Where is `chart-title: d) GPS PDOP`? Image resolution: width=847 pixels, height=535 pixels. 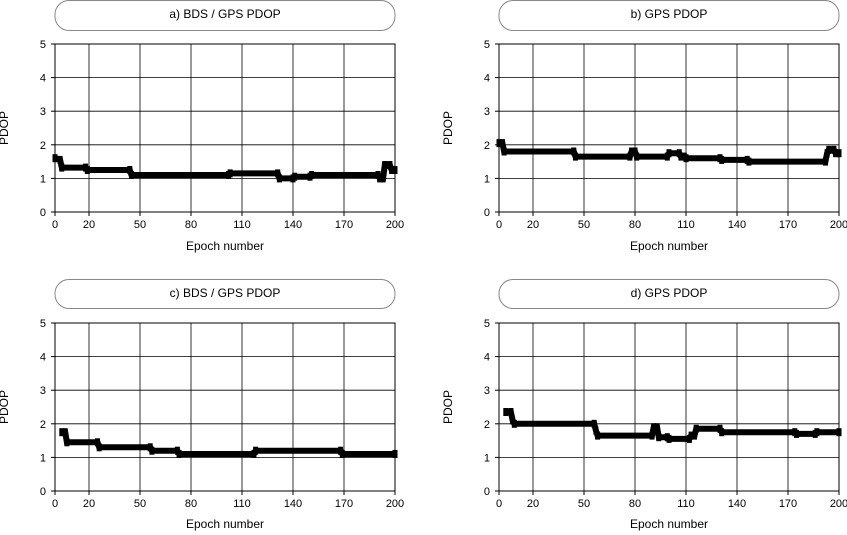
chart-title: d) GPS PDOP is located at coordinates (669, 293).